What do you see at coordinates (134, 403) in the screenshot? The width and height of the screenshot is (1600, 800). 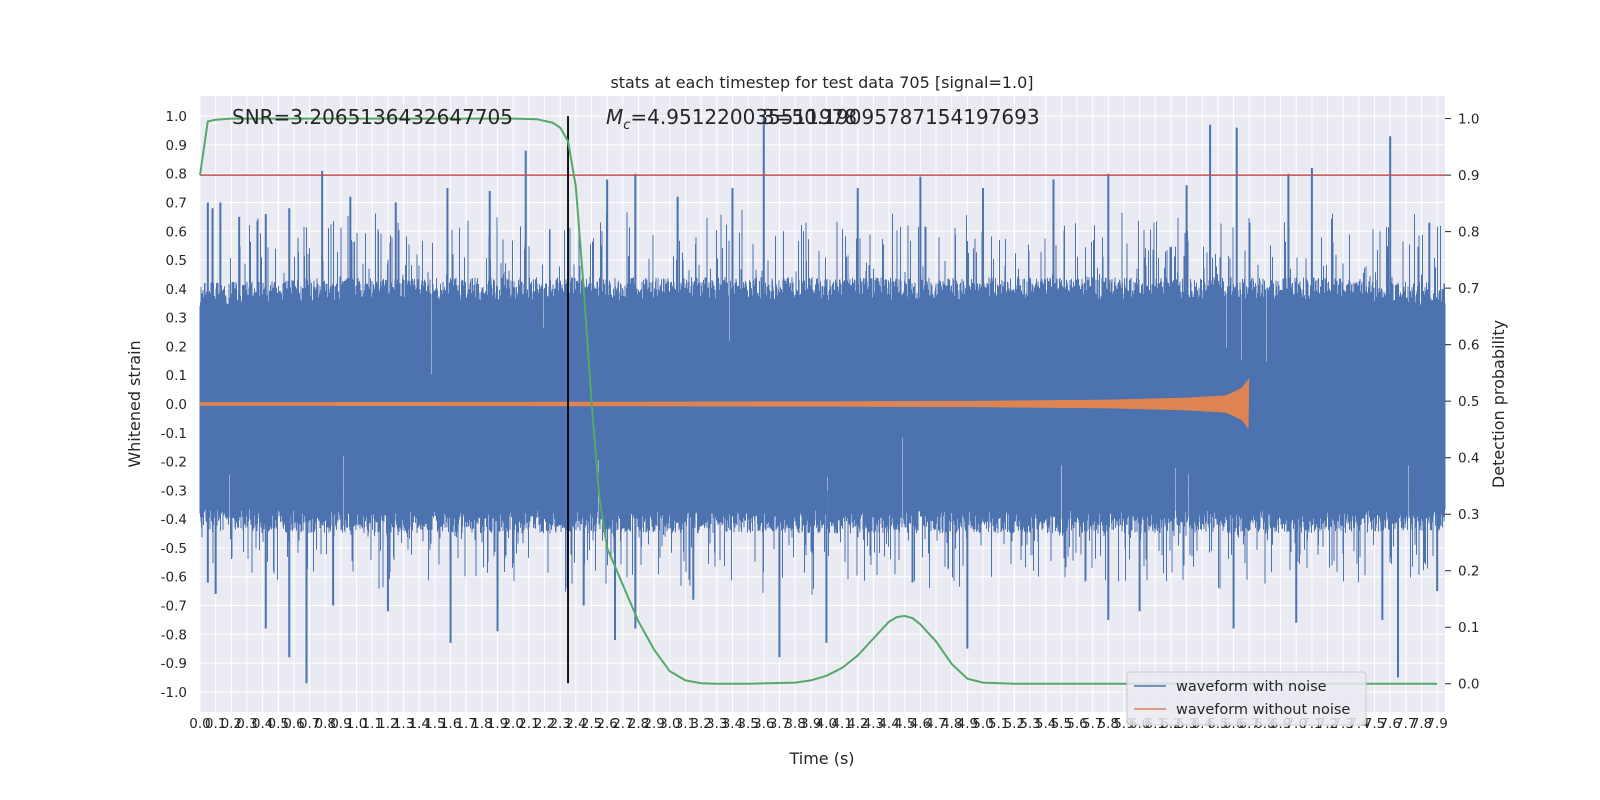 I see `y-axis-label-left: Whitened strain` at bounding box center [134, 403].